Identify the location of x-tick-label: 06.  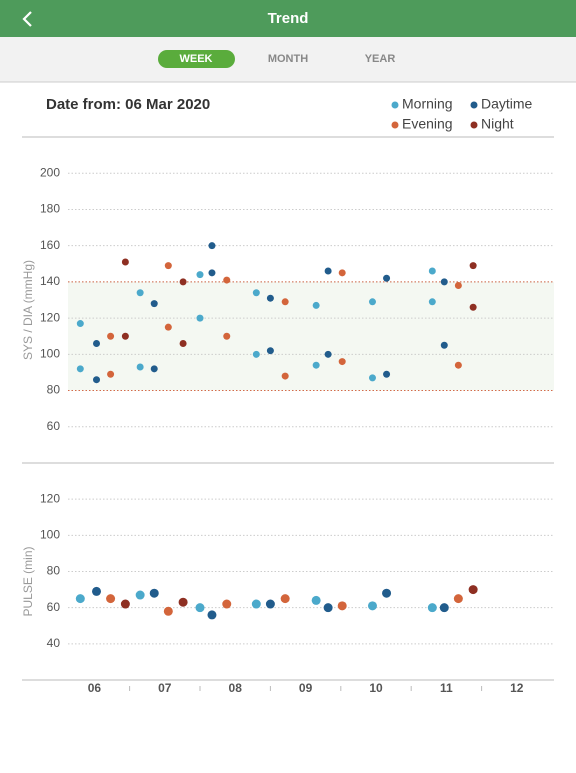
(95, 688).